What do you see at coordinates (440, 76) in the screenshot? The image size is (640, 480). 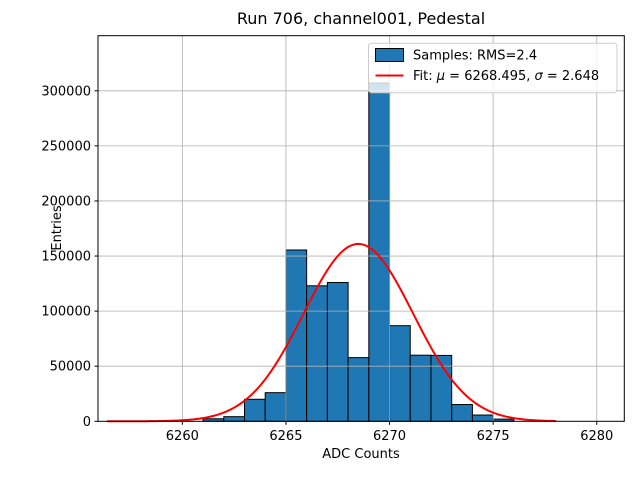 I see `mu-symbol: μ` at bounding box center [440, 76].